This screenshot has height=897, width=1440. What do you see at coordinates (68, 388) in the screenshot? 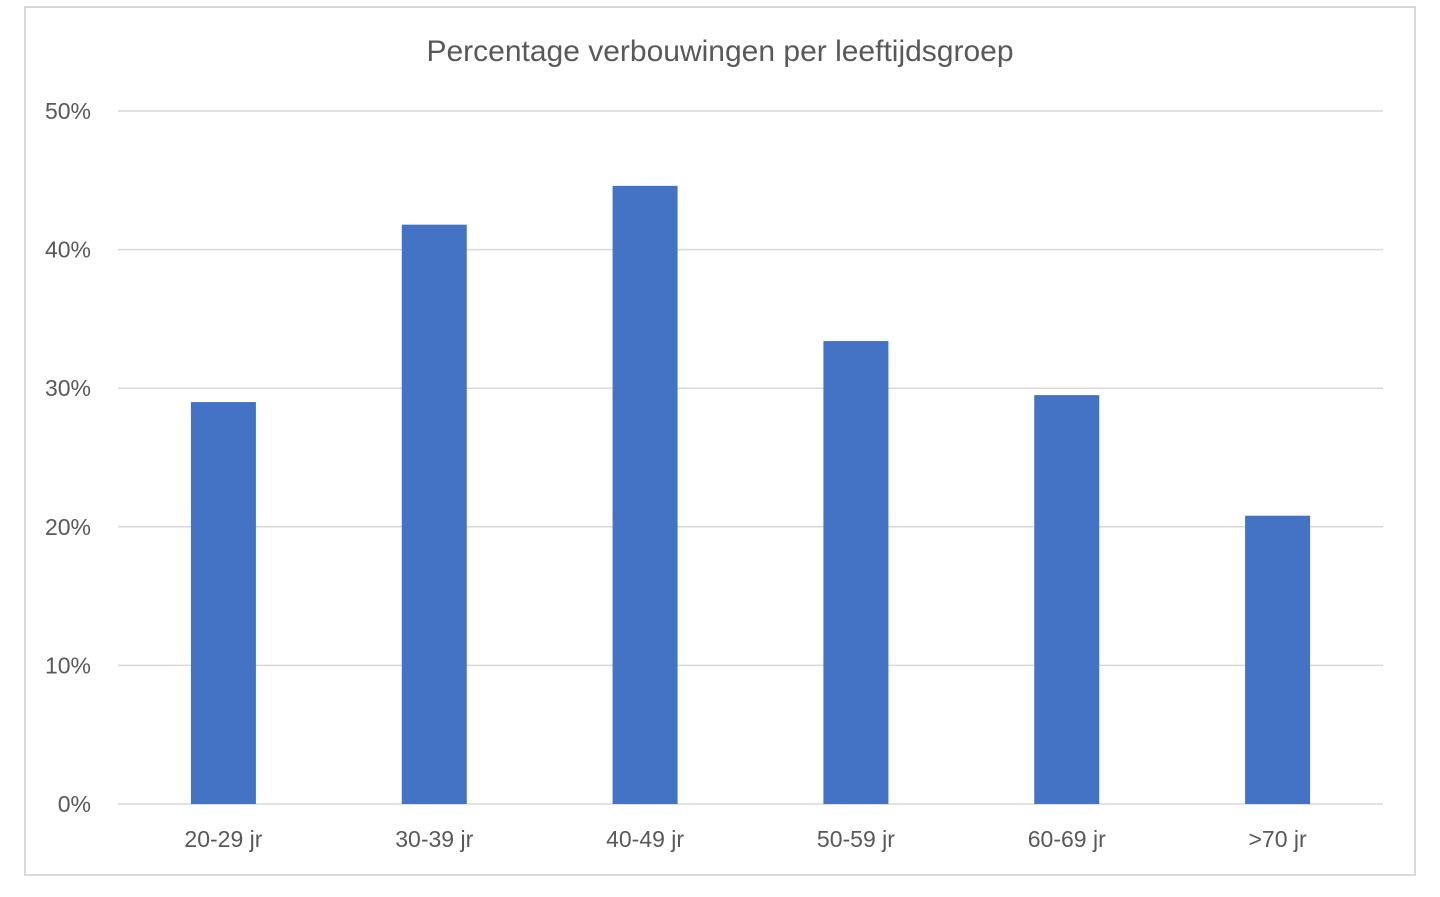
I see `y-tick-label: 30%` at bounding box center [68, 388].